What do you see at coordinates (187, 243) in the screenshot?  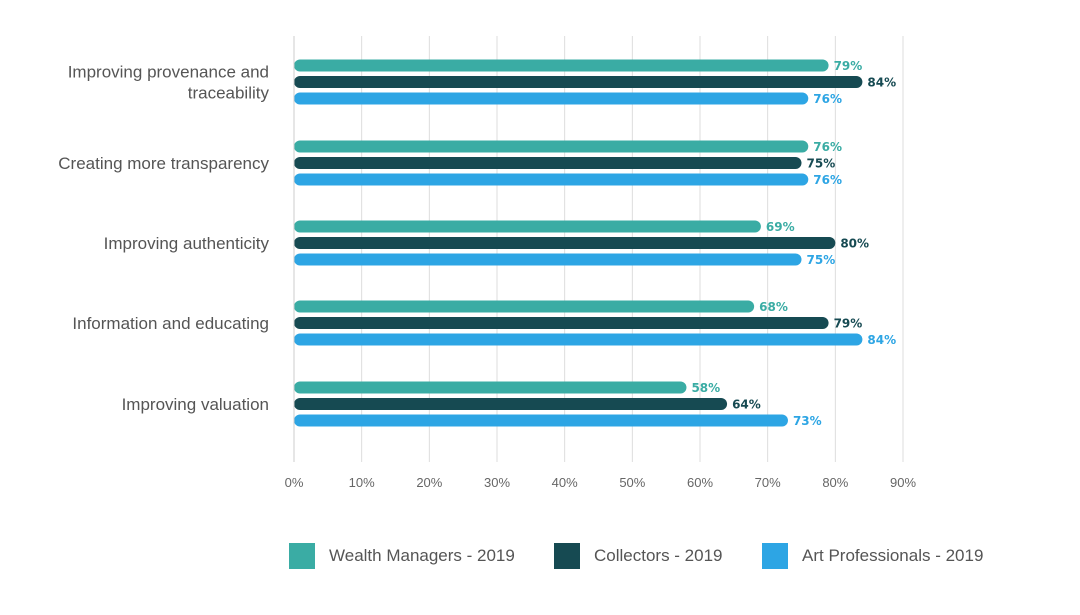 I see `category-label: Improving authenticity` at bounding box center [187, 243].